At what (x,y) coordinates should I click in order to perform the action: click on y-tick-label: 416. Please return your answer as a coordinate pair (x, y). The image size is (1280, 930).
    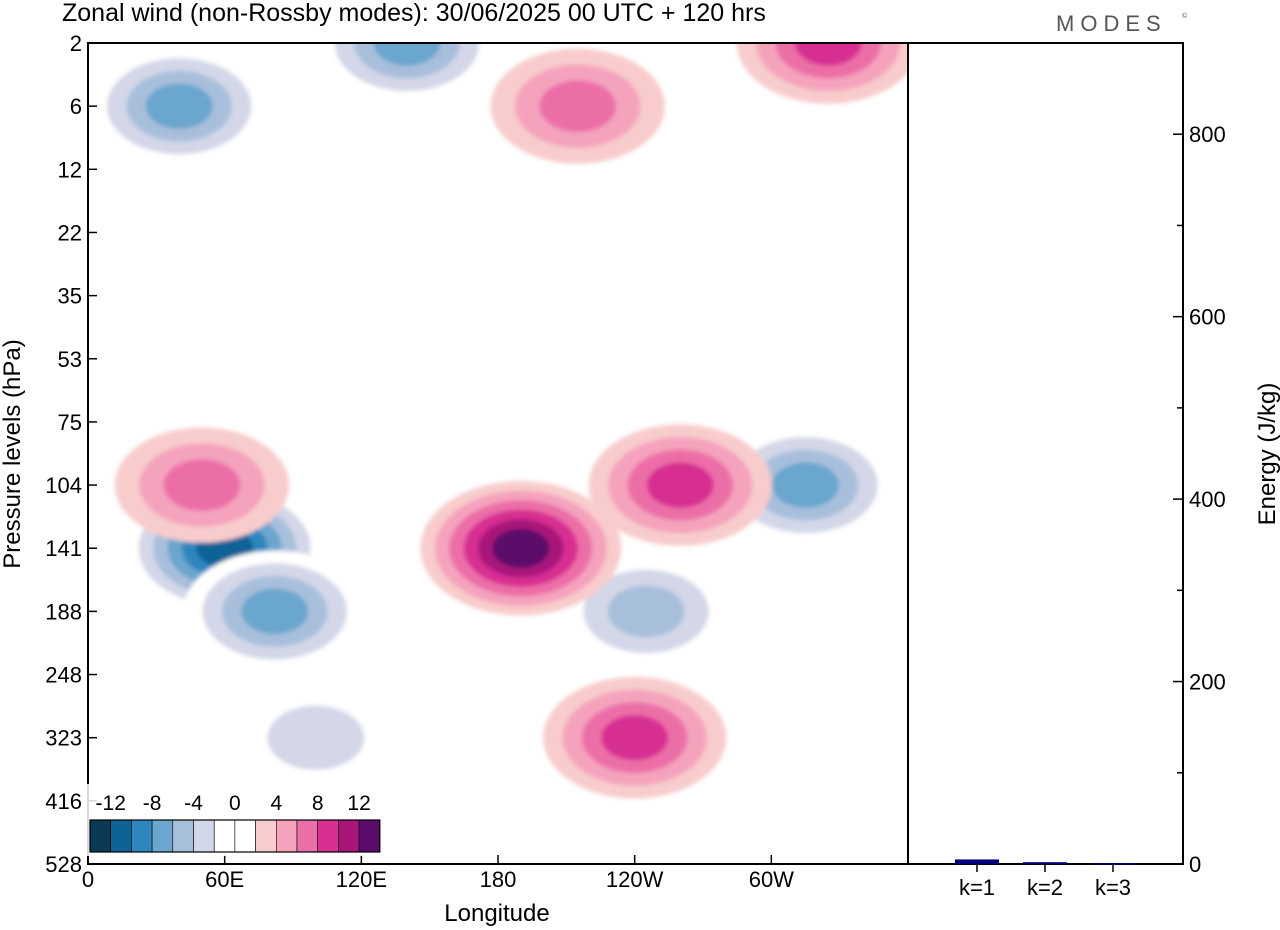
    Looking at the image, I should click on (63, 801).